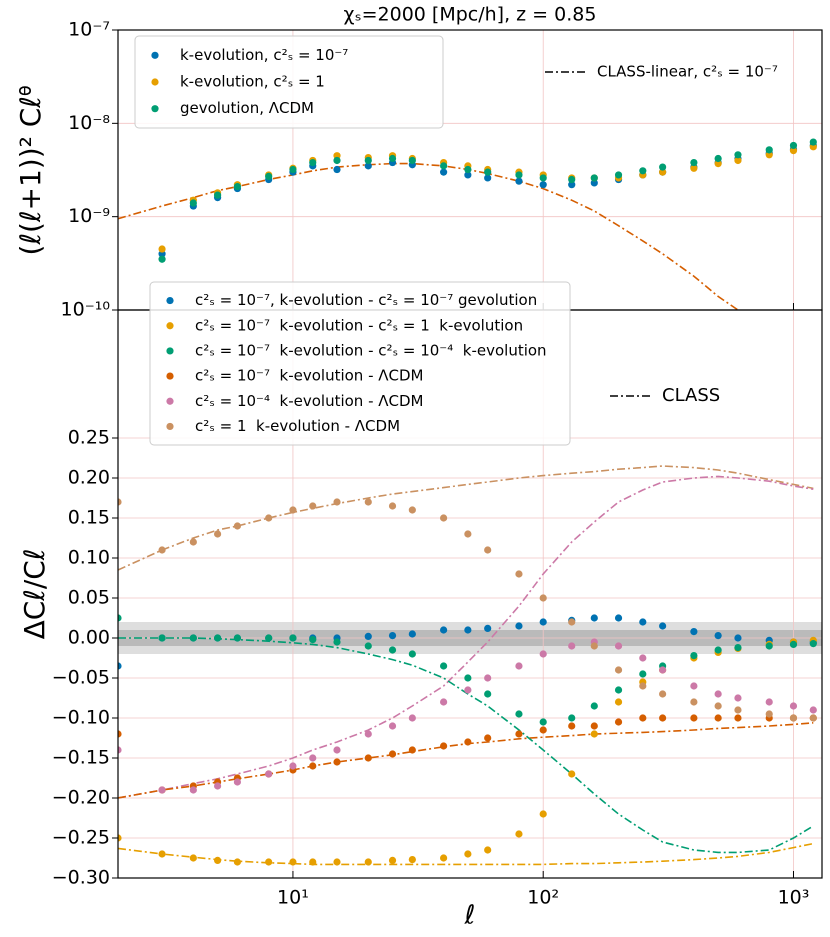 The image size is (830, 937). I want to click on y-tick-label: 0.15, so click(89, 518).